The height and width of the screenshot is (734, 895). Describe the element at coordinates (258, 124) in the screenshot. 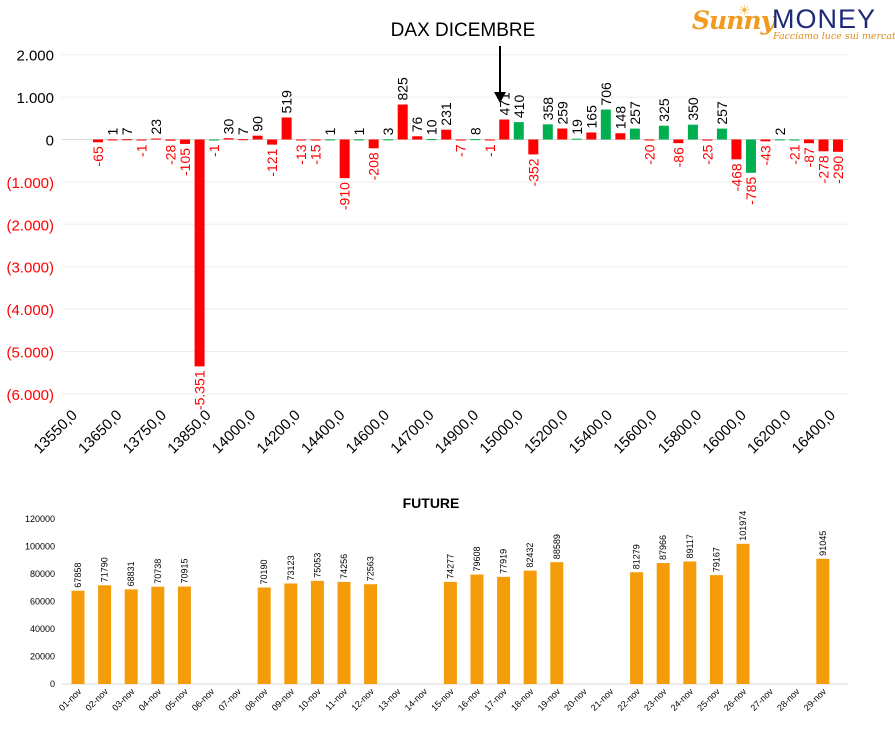

I see `dax-data-label: 90` at that location.